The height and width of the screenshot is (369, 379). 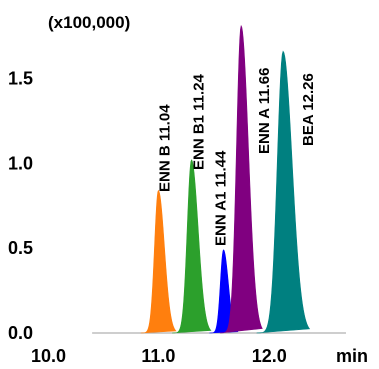 What do you see at coordinates (198, 121) in the screenshot?
I see `peak-label-enn-b1: ENN B1 11.24` at bounding box center [198, 121].